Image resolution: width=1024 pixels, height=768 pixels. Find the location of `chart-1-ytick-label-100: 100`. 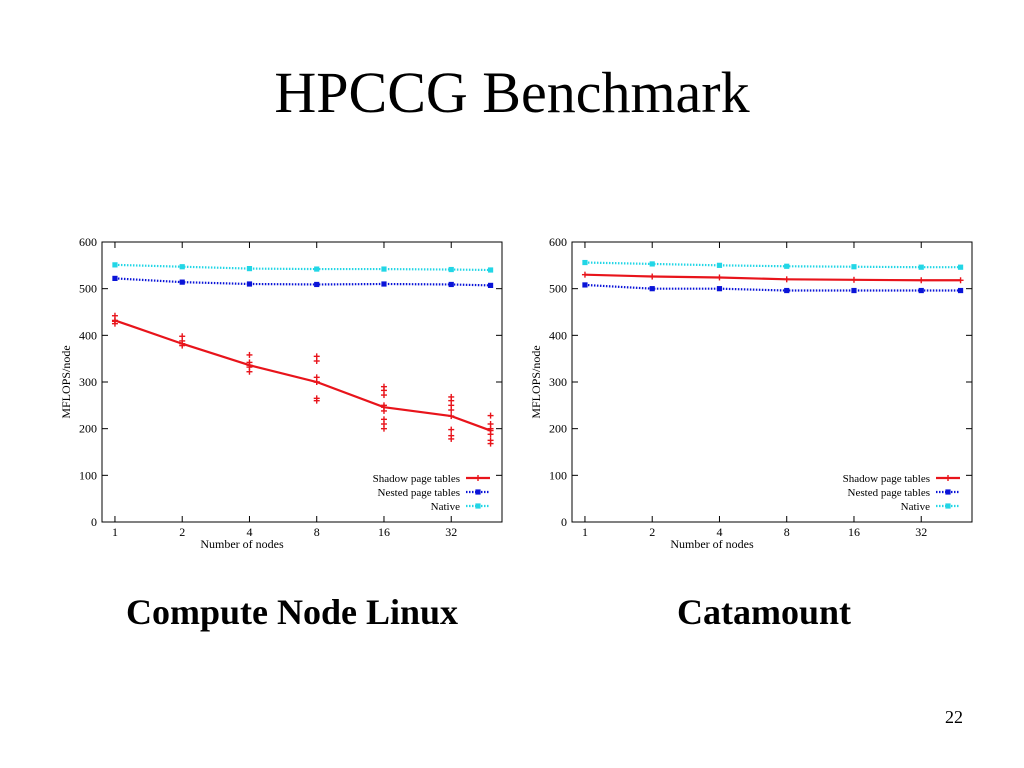

chart-1-ytick-label-100: 100 is located at coordinates (558, 475).